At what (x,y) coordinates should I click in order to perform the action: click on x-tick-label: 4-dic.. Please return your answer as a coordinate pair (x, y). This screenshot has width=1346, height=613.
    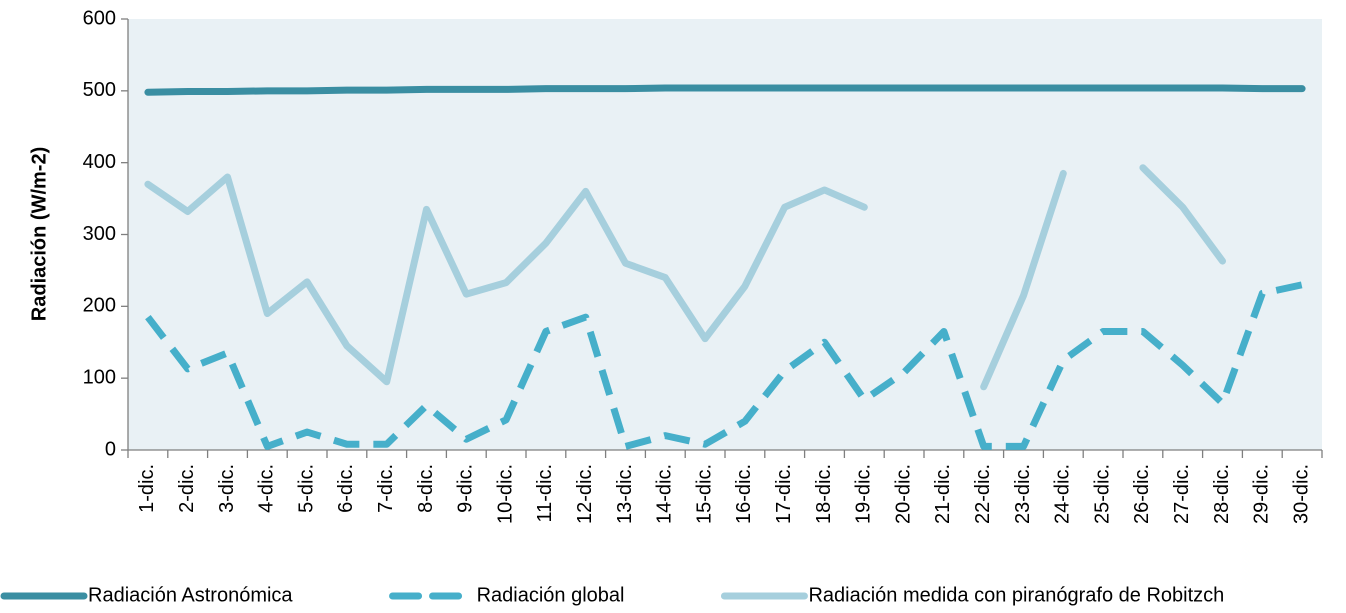
    Looking at the image, I should click on (267, 488).